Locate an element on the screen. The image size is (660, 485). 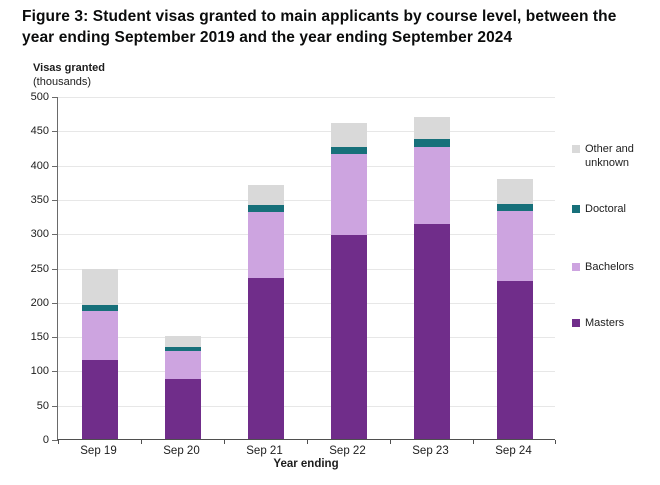
y-tick-label: 300 is located at coordinates (39, 234).